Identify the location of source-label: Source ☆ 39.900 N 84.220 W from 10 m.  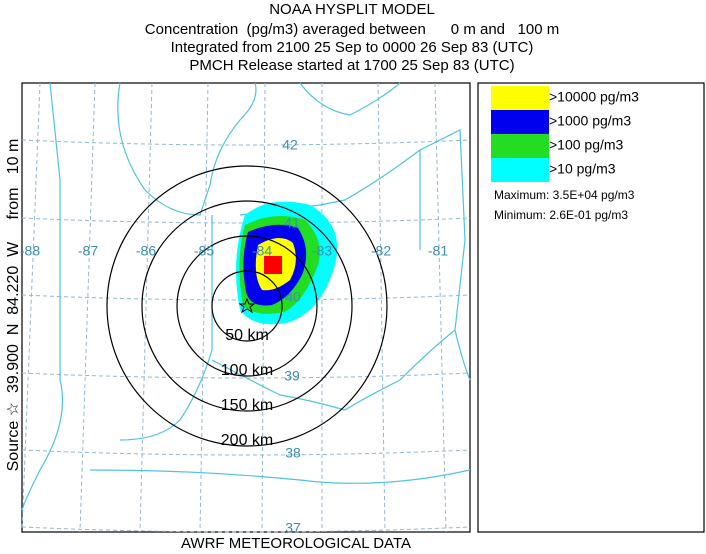
(13, 305).